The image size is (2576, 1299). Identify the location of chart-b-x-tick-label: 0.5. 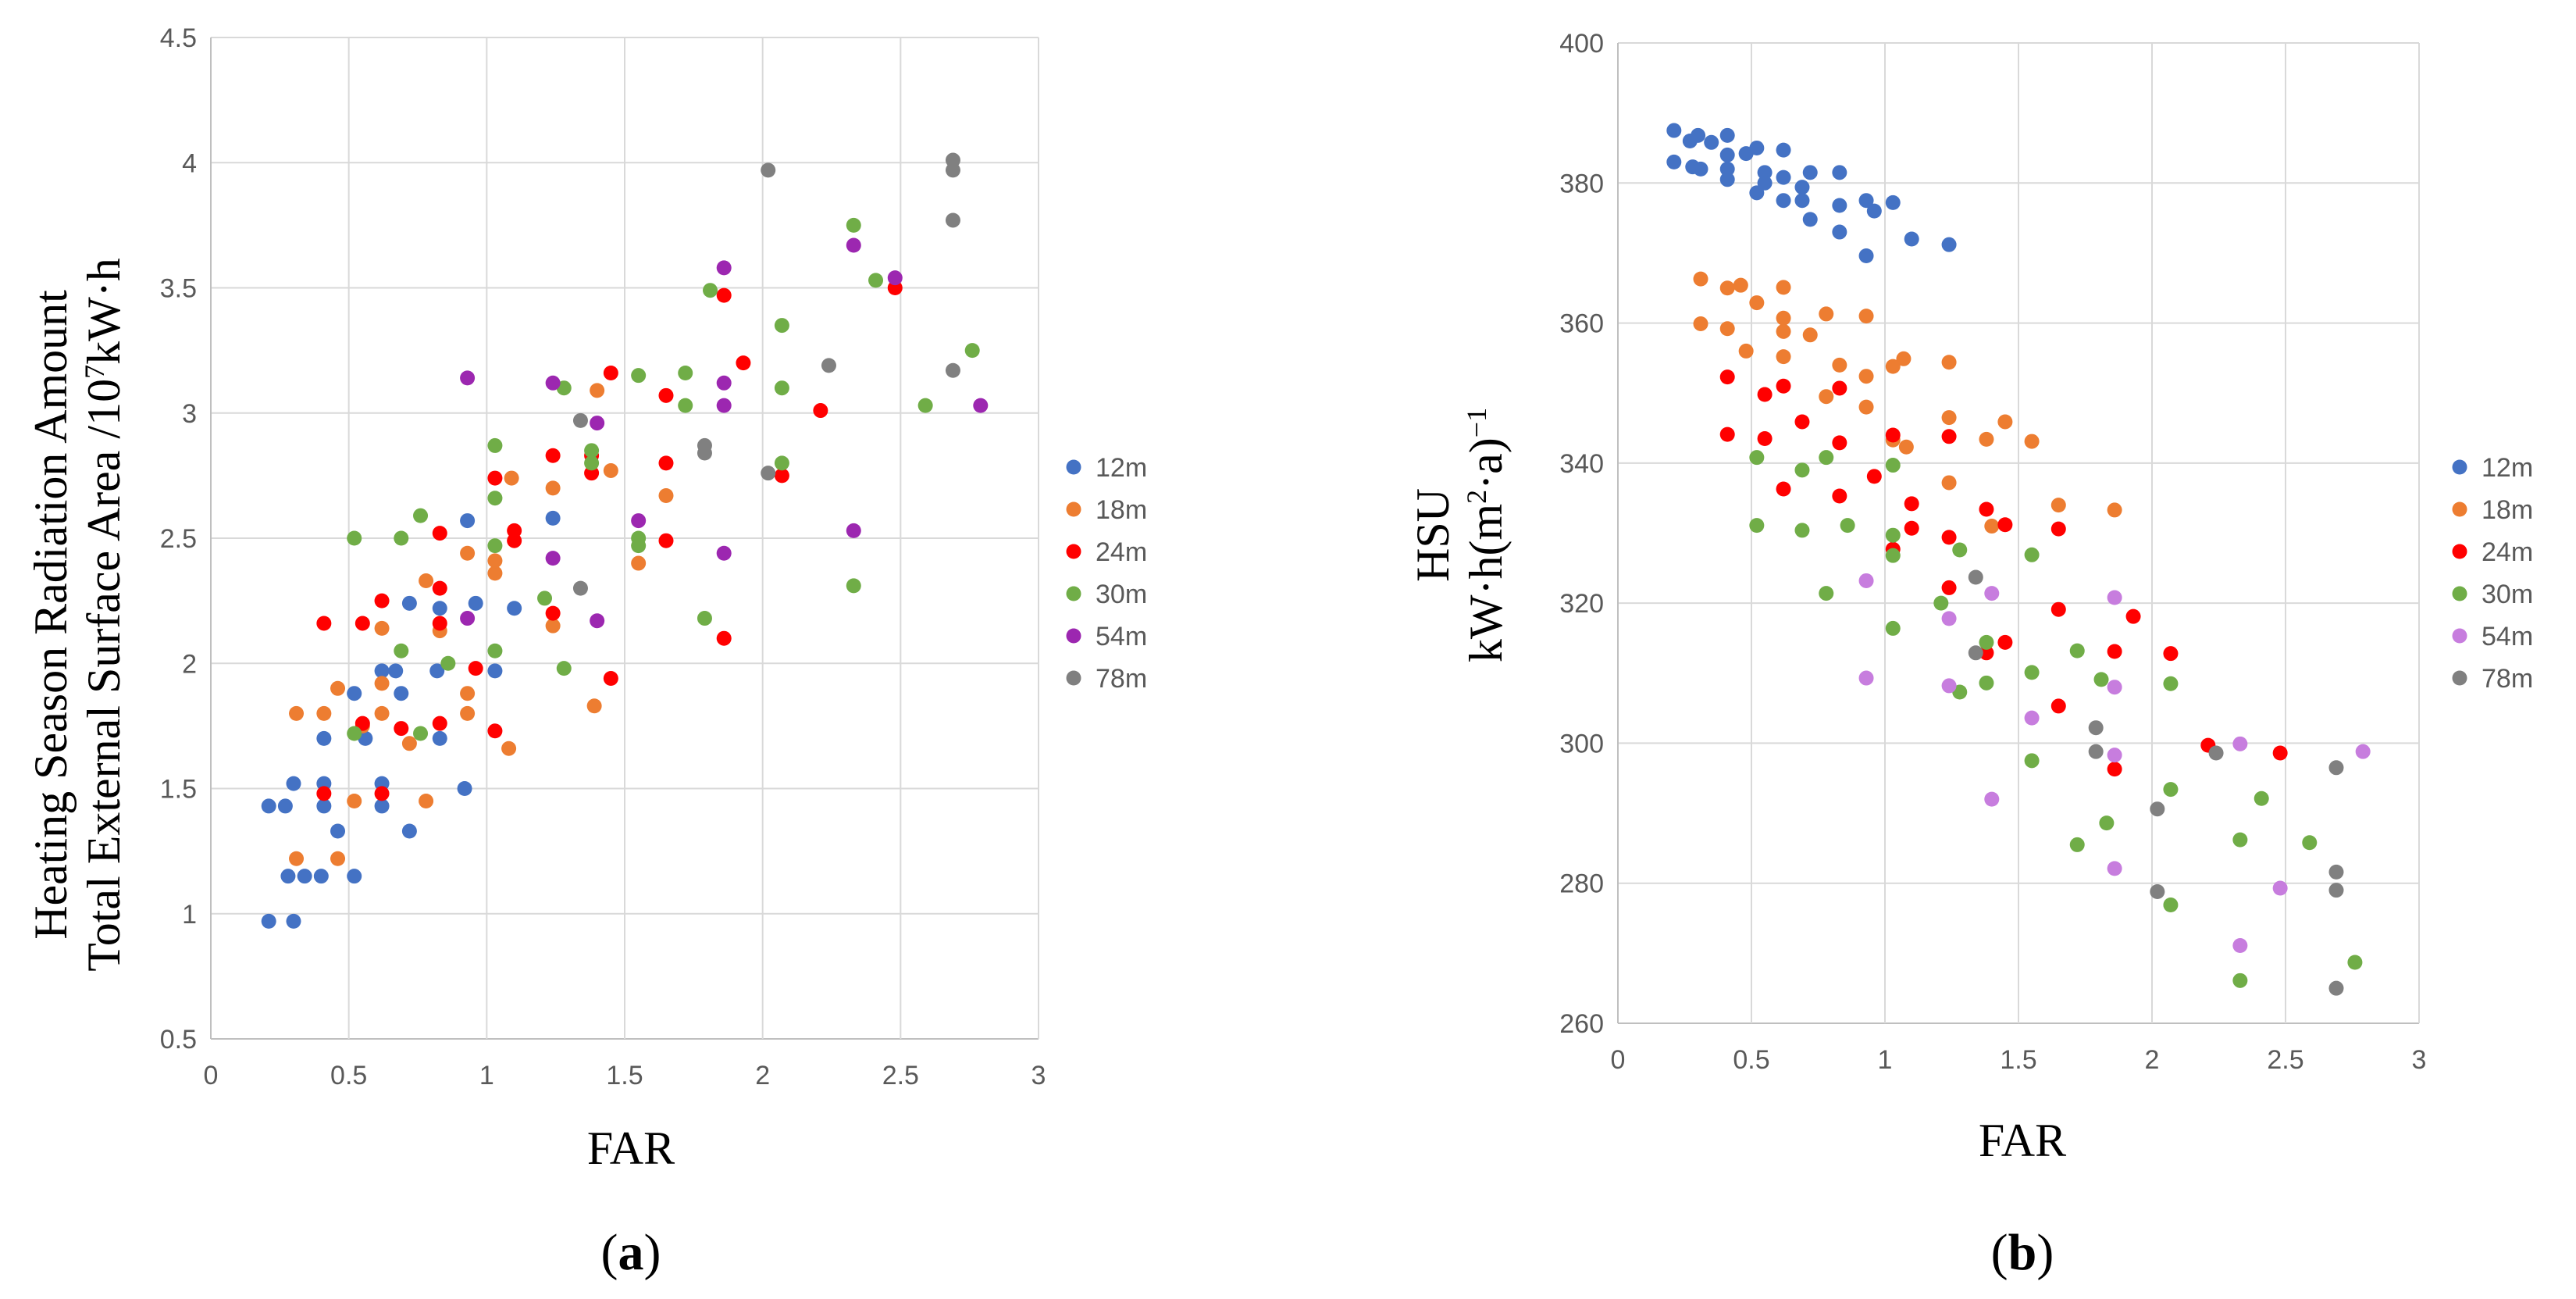
(1751, 1060).